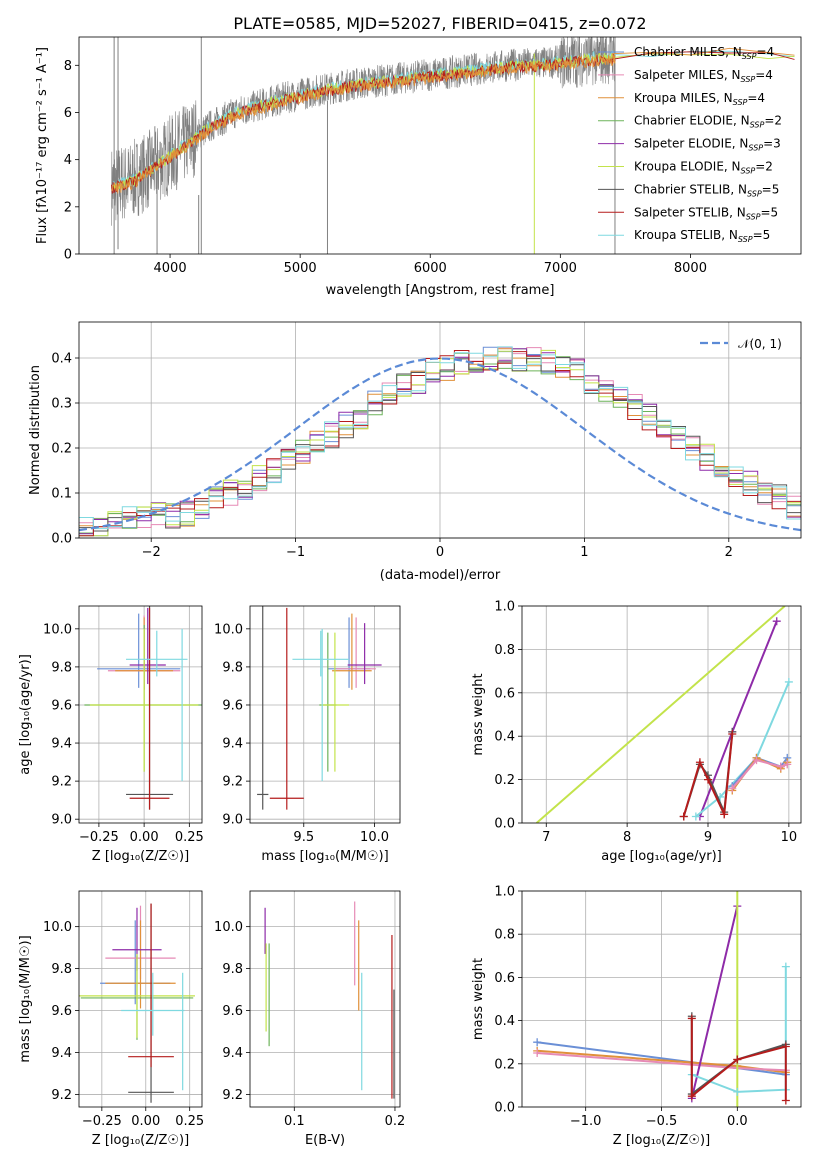 Image resolution: width=819 pixels, height=1170 pixels. Describe the element at coordinates (68, 255) in the screenshot. I see `y-tick-label: 0` at that location.